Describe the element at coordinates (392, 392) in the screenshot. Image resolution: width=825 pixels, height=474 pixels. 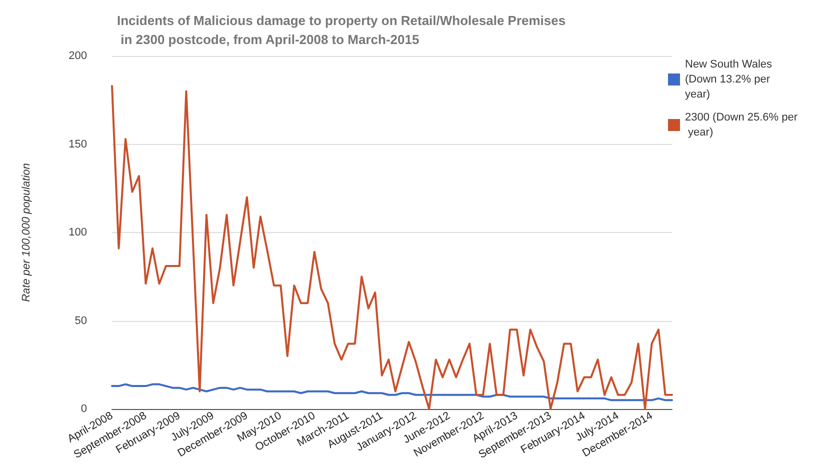
I see `line-series` at that location.